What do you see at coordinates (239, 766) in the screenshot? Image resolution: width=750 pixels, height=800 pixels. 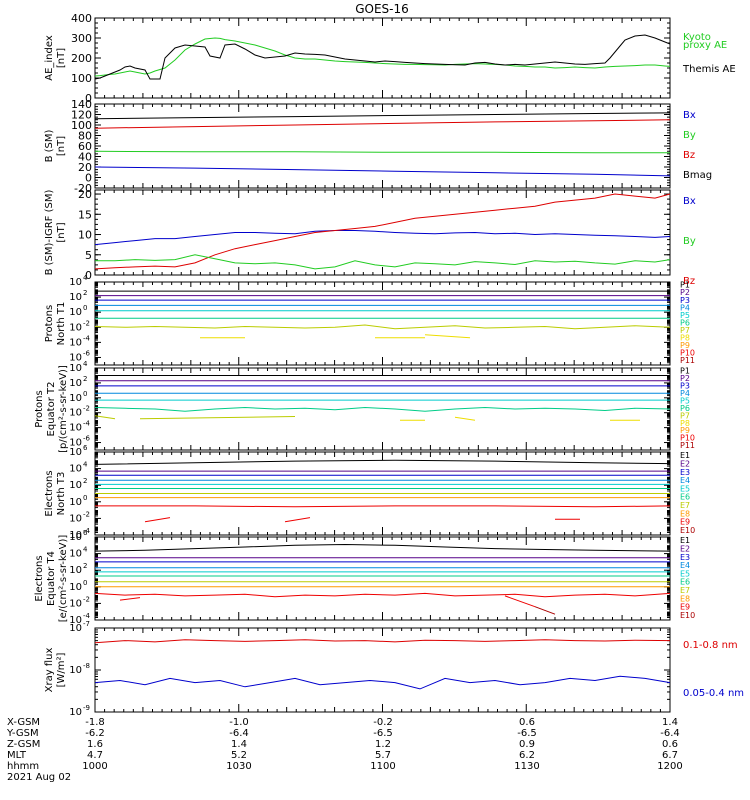 I see `time-axis-value: 1030` at bounding box center [239, 766].